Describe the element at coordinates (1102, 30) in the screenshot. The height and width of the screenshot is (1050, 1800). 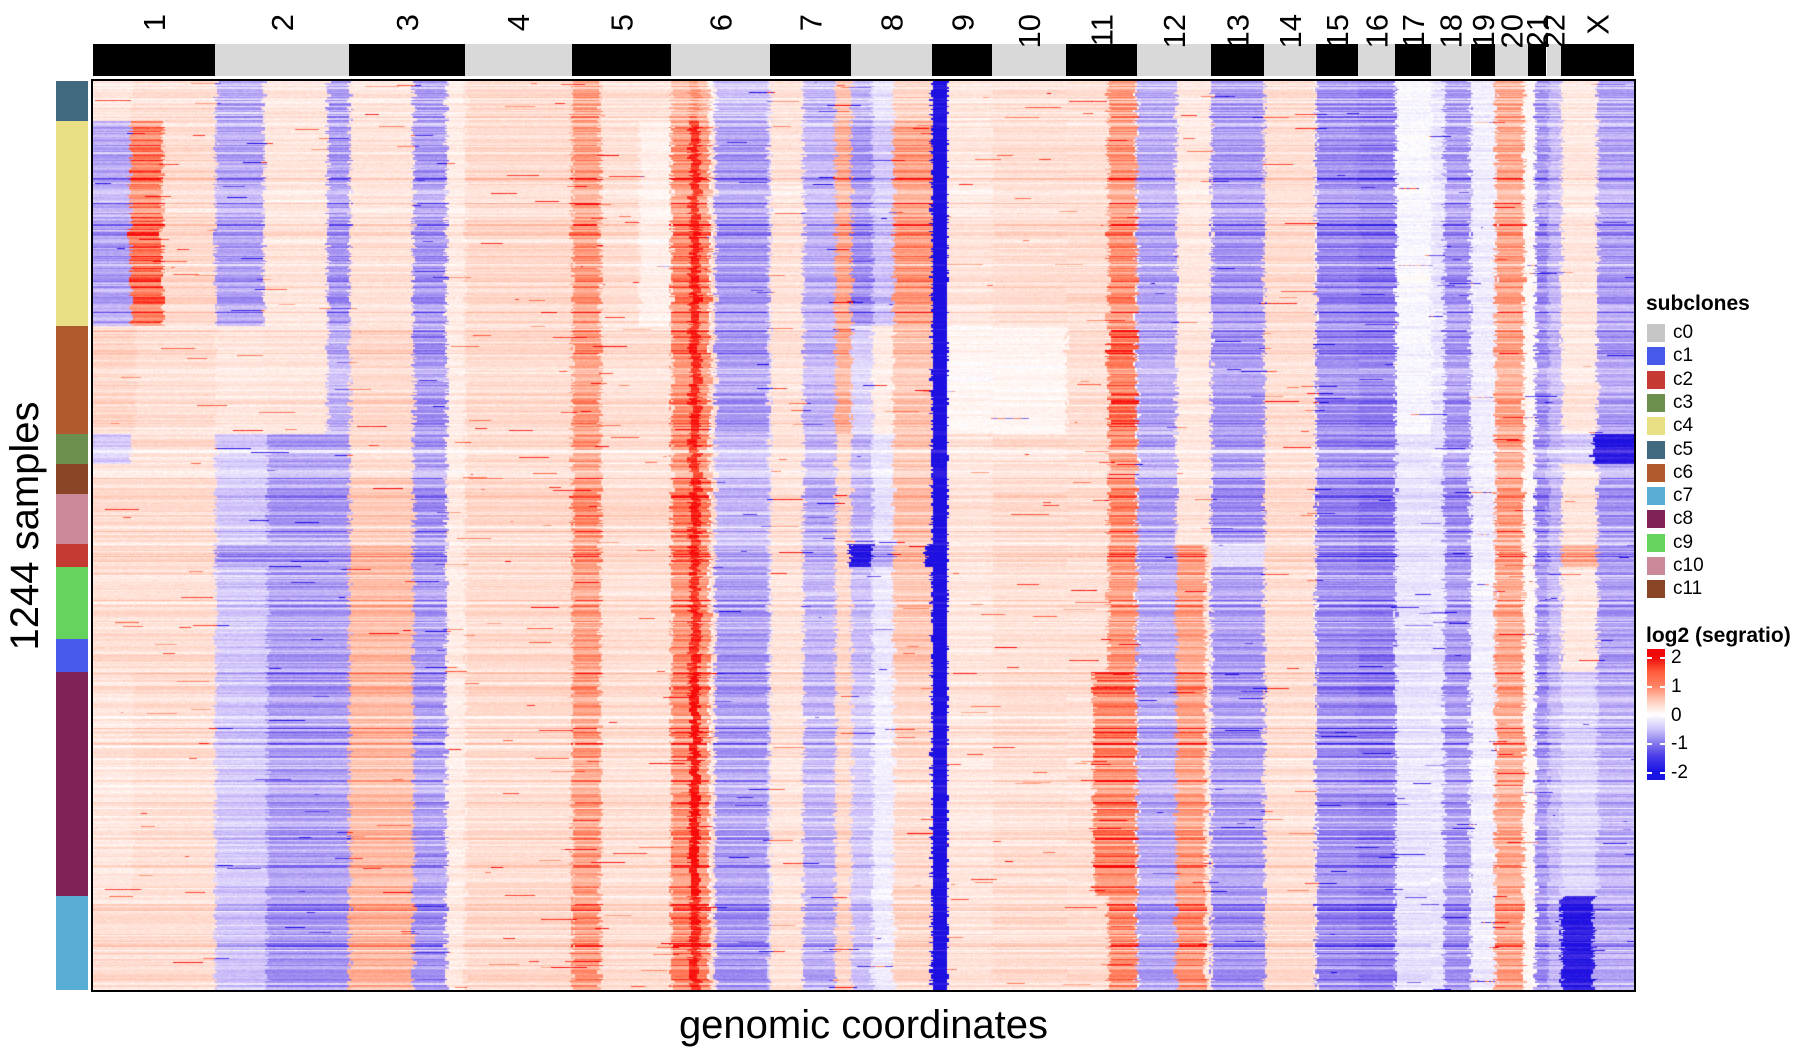
I see `svg-text: 11` at that location.